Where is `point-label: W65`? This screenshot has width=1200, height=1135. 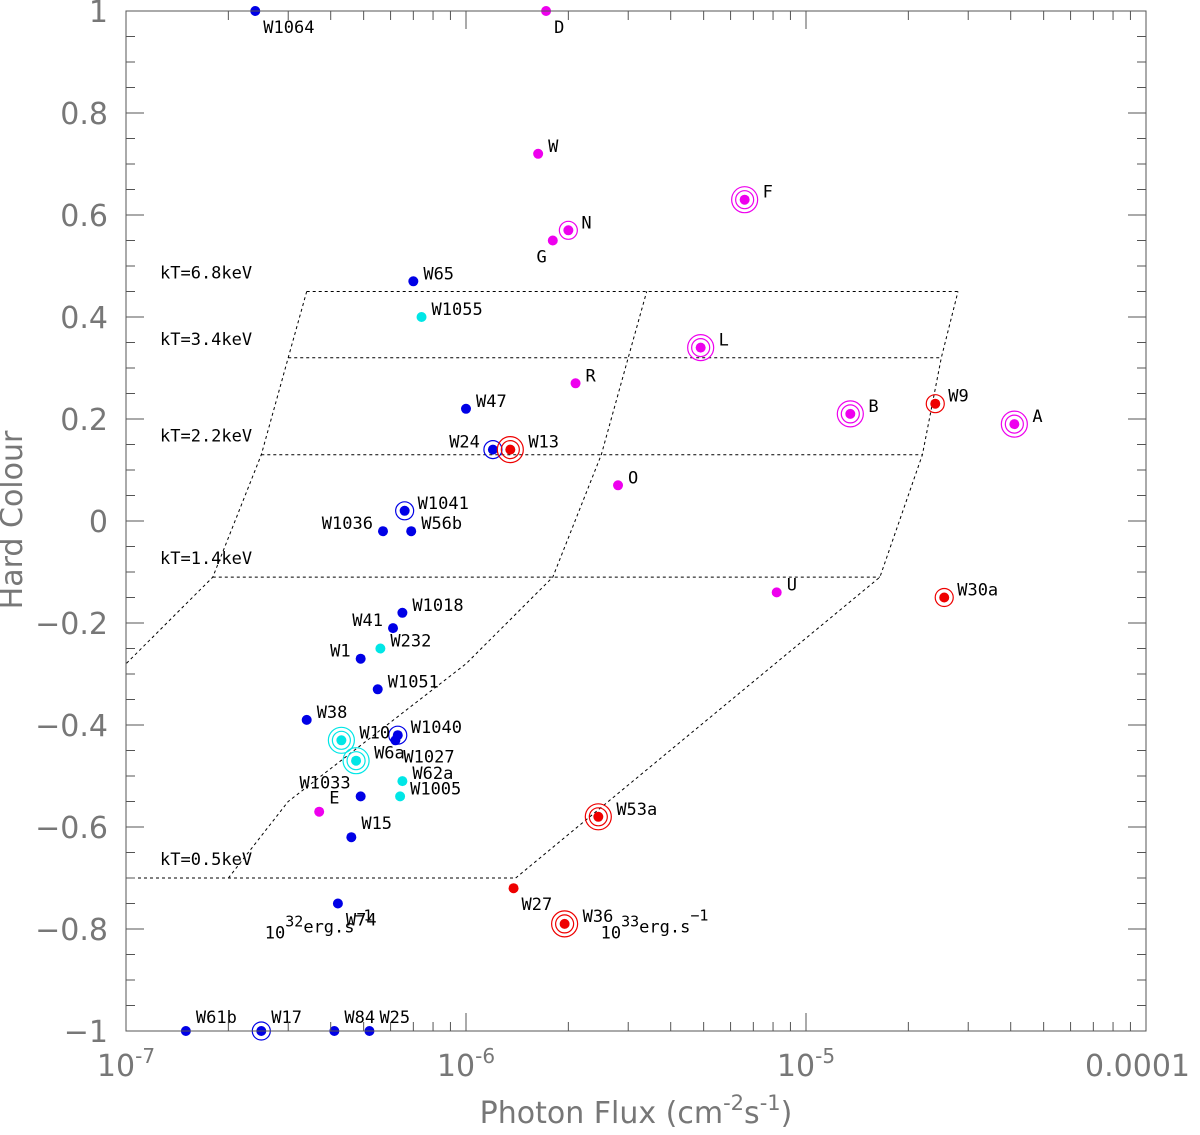
point-label: W65 is located at coordinates (438, 274).